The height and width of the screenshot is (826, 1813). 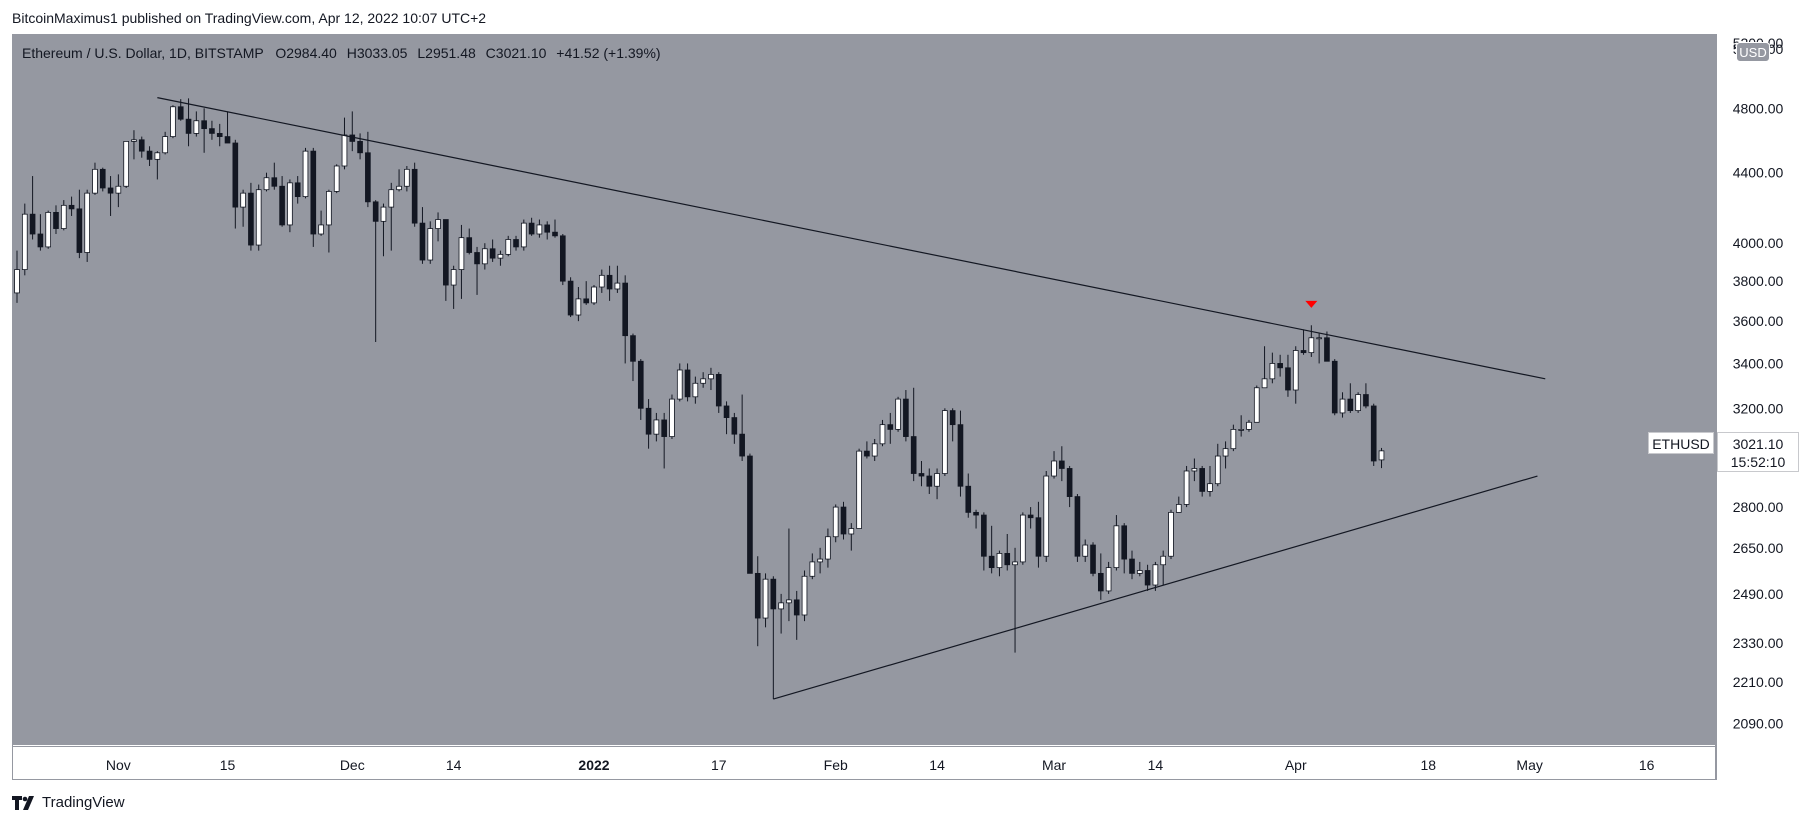 I want to click on price-tick-label: 2800.00, so click(x=1758, y=507).